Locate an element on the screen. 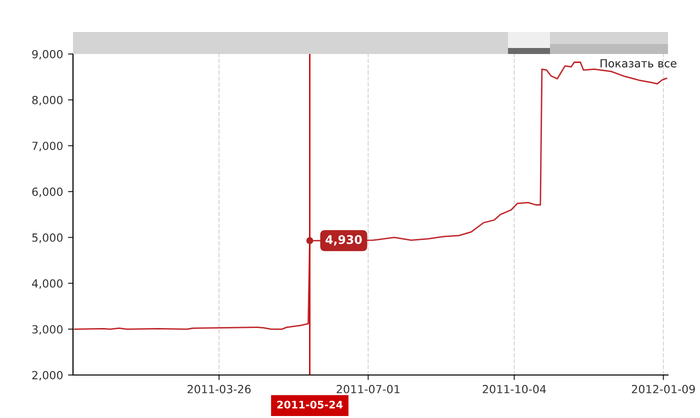  y-tick-label: 8,000 is located at coordinates (47, 101).